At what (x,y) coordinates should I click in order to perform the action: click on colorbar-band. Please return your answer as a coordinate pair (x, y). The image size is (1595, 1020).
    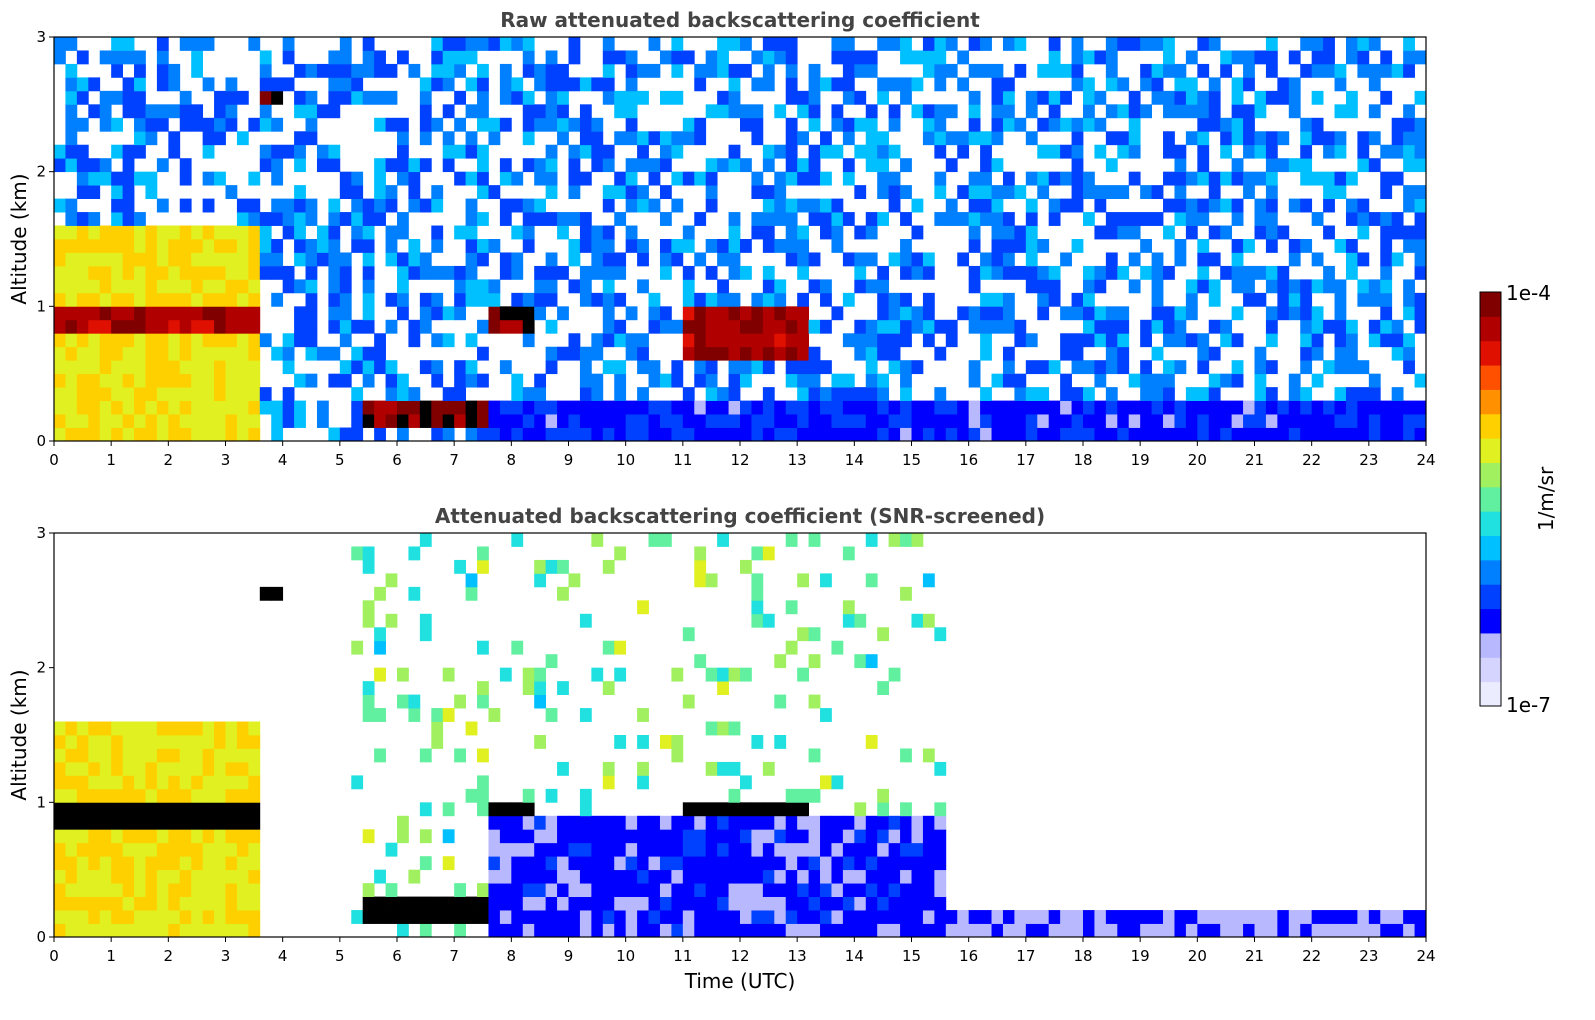
    Looking at the image, I should click on (1490, 377).